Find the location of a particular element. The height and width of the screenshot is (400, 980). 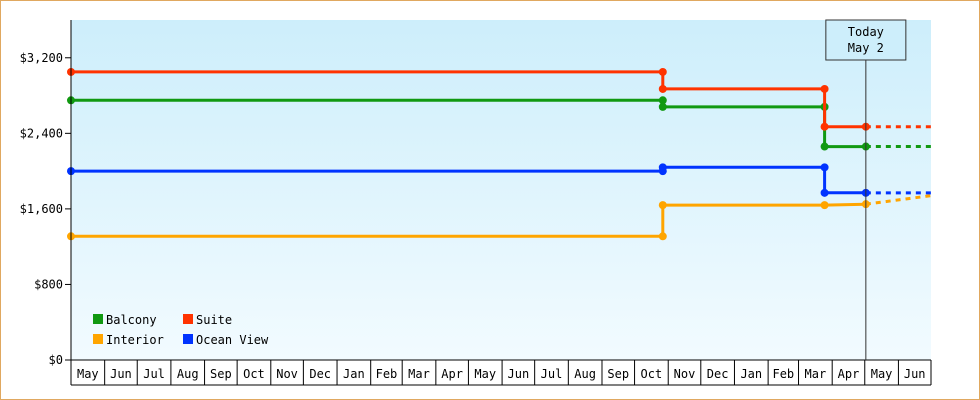

y-tick-label: $1,600 is located at coordinates (41, 209).